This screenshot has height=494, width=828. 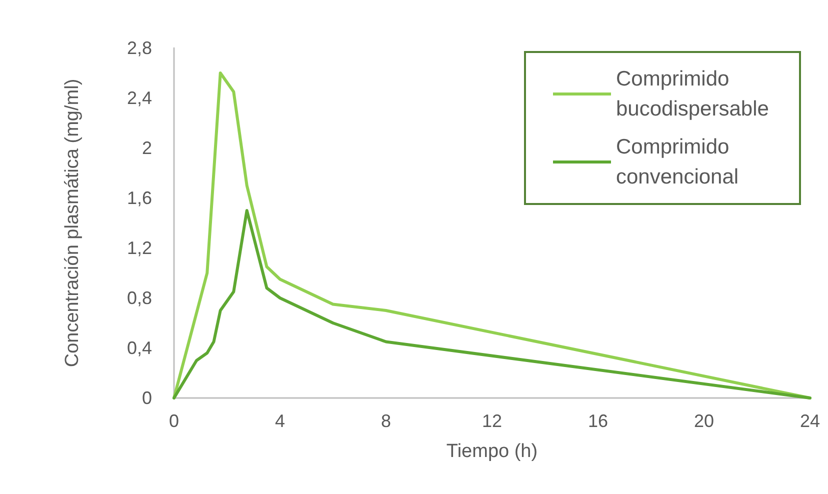 What do you see at coordinates (492, 451) in the screenshot?
I see `x-axis-title: Tiempo (h)` at bounding box center [492, 451].